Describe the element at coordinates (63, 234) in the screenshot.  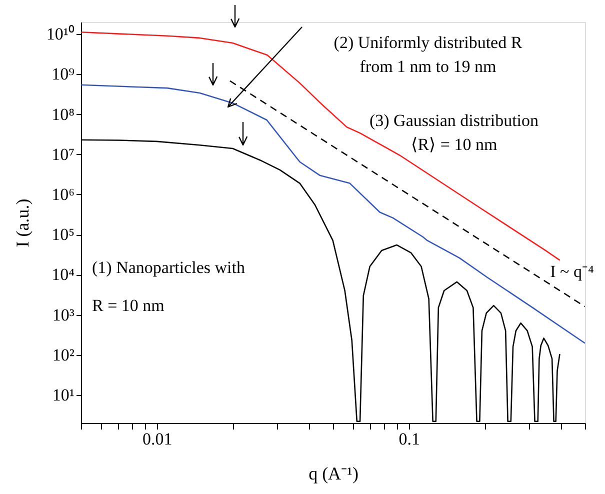
I see `y-tick-label: 10⁵` at that location.